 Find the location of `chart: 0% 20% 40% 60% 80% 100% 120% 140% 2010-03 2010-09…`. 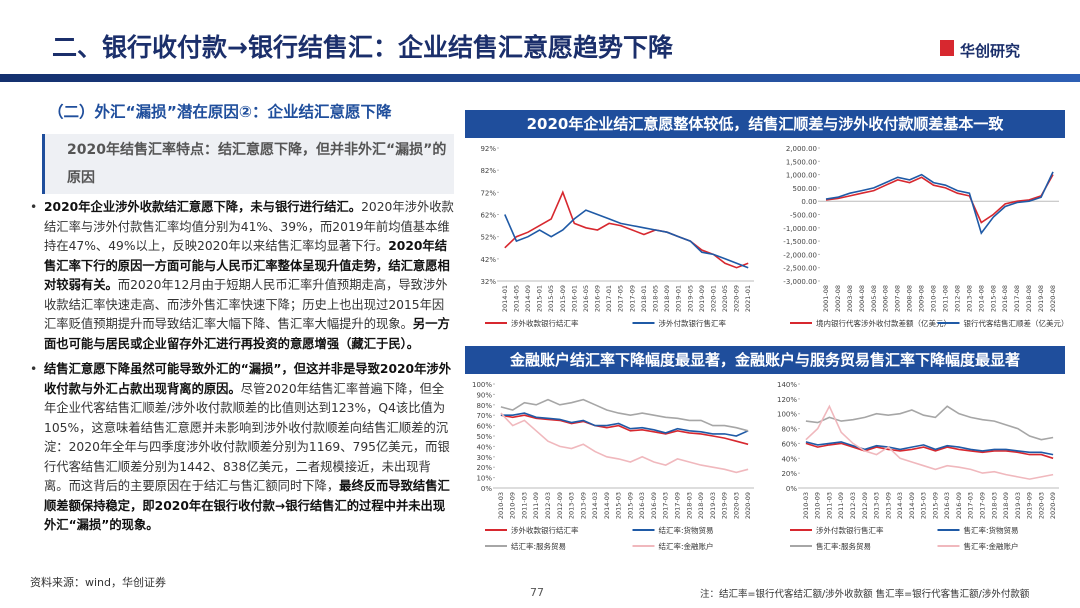

chart: 0% 20% 40% 60% 80% 100% 120% 140% 2010-03 2010-09… is located at coordinates (918, 466).